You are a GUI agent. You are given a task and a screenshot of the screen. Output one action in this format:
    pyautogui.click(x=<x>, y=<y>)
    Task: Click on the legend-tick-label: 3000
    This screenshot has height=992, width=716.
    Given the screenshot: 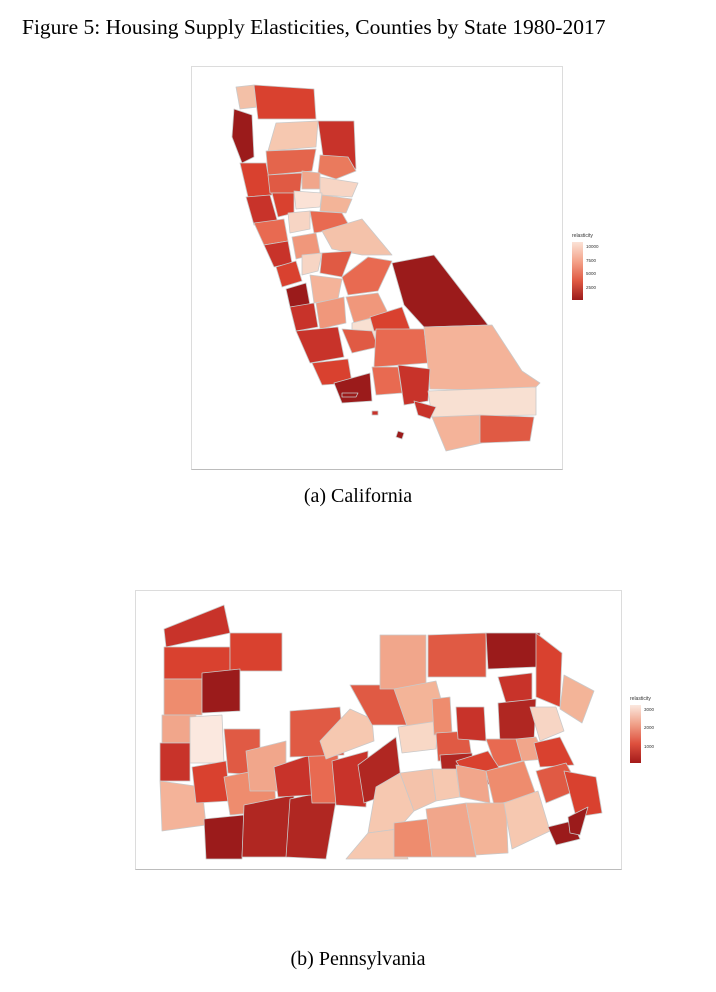 What is the action you would take?
    pyautogui.click(x=649, y=709)
    